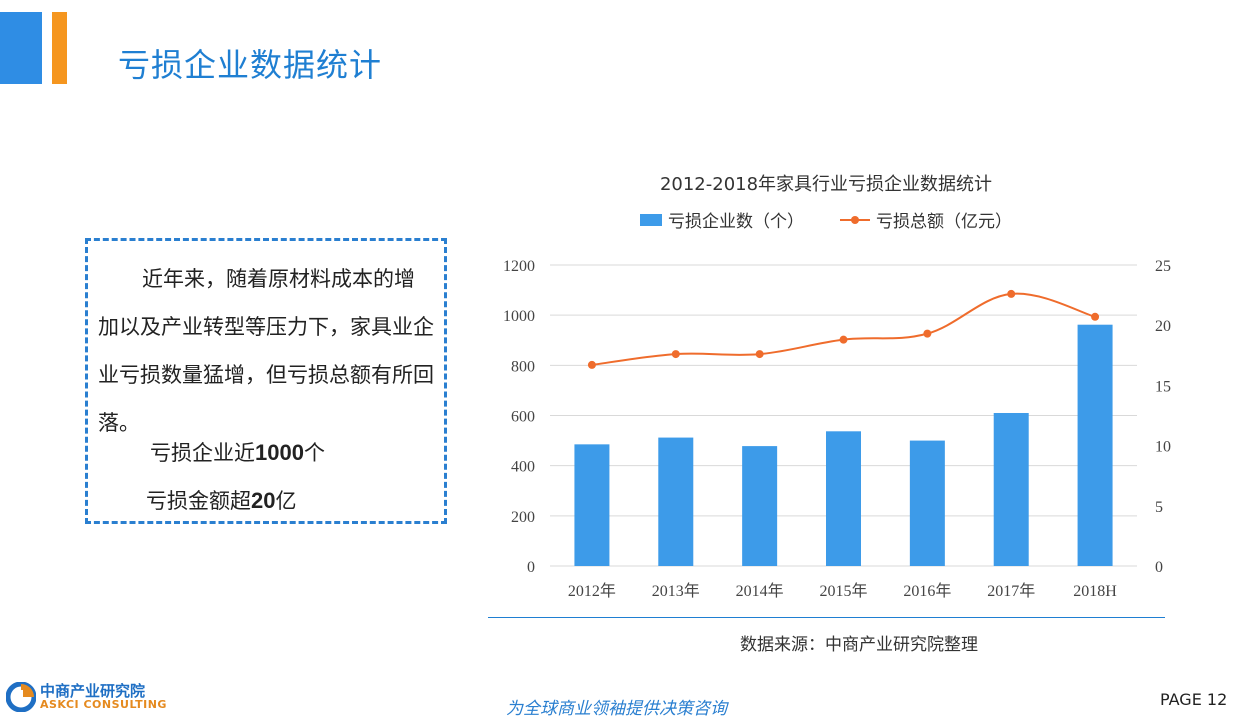 This screenshot has width=1249, height=720. I want to click on header-accent-blue, so click(21, 48).